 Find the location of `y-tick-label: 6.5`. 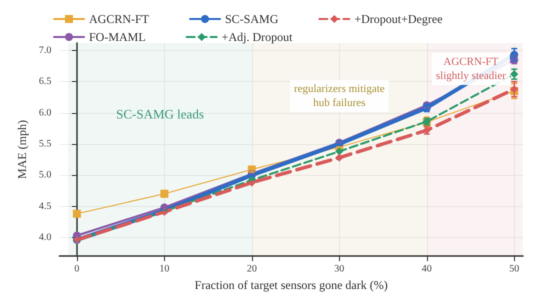

y-tick-label: 6.5 is located at coordinates (45, 82).